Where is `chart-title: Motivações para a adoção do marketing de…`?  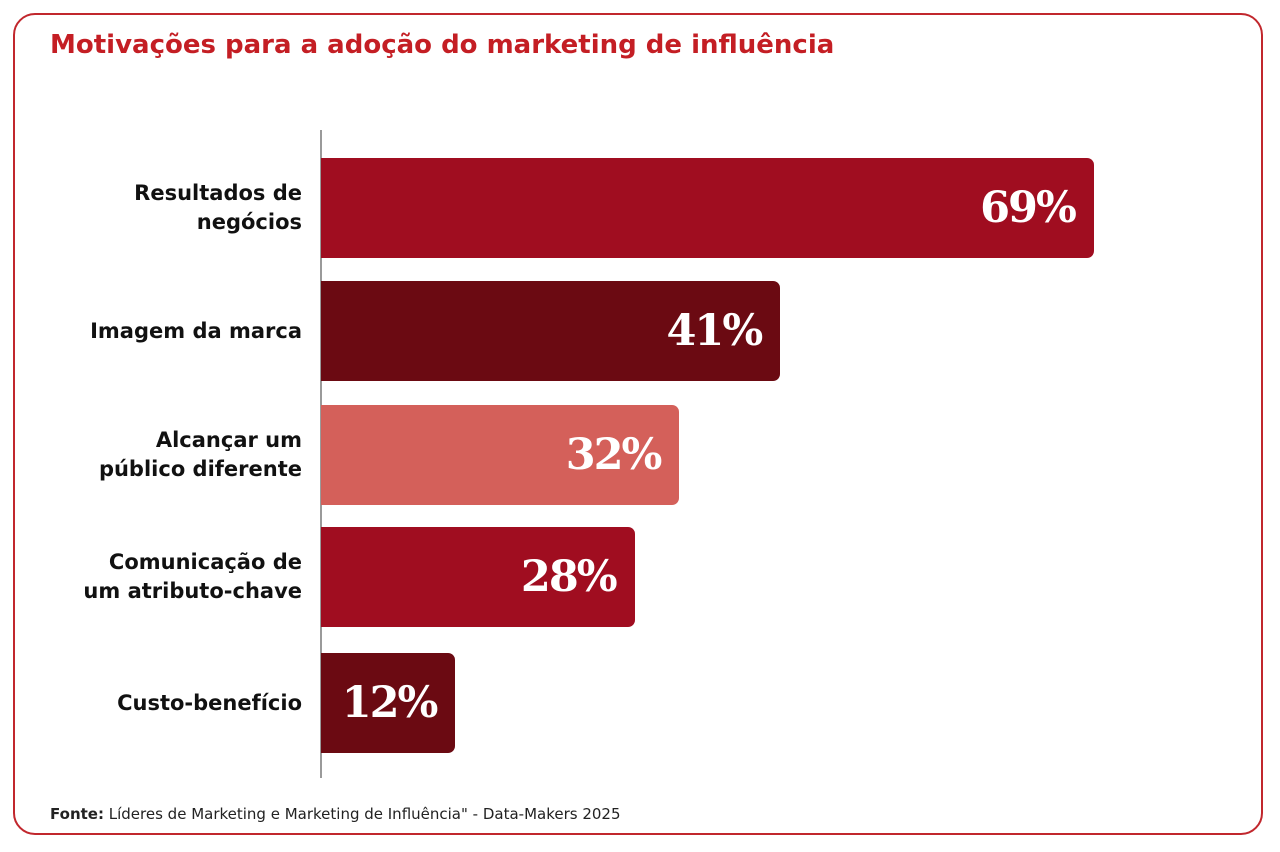
chart-title: Motivações para a adoção do marketing de… is located at coordinates (442, 45).